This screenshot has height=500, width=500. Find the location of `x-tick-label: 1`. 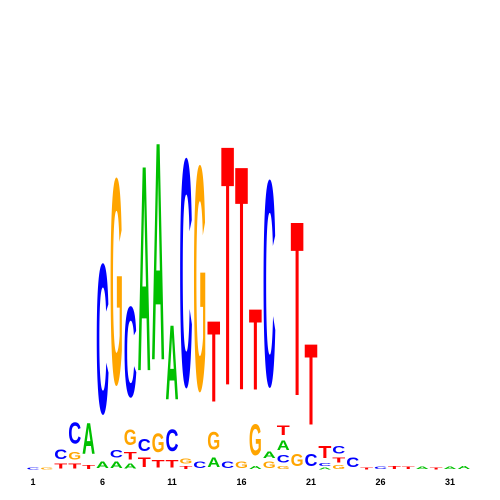

x-tick-label: 1 is located at coordinates (32, 482).